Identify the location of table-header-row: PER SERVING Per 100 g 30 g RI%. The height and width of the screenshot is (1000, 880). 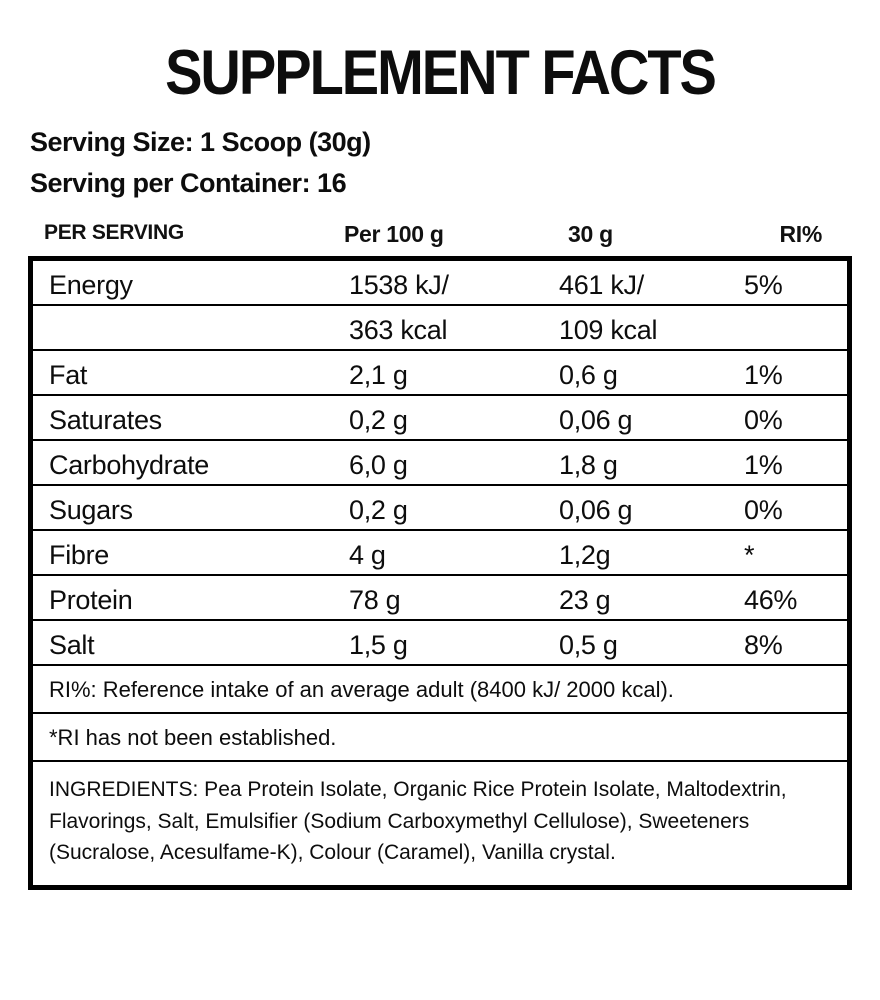
(440, 238).